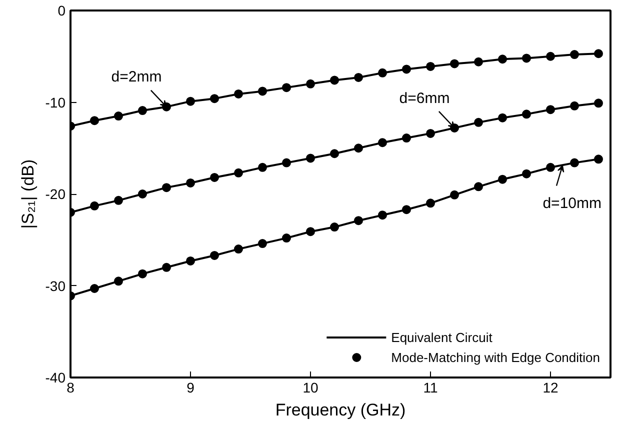 The height and width of the screenshot is (432, 618). What do you see at coordinates (28, 194) in the screenshot?
I see `y-axis-title: |S₂₁| (dB)` at bounding box center [28, 194].